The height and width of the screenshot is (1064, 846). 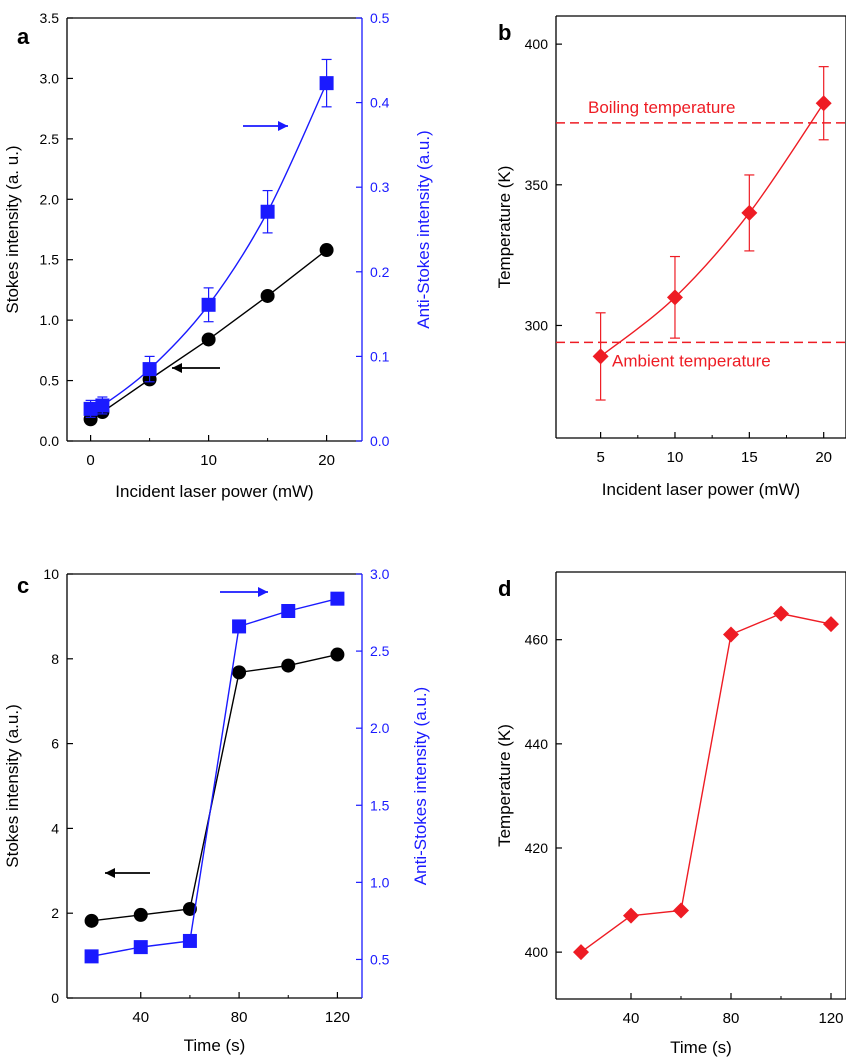 I want to click on panel-label: c, so click(x=23, y=585).